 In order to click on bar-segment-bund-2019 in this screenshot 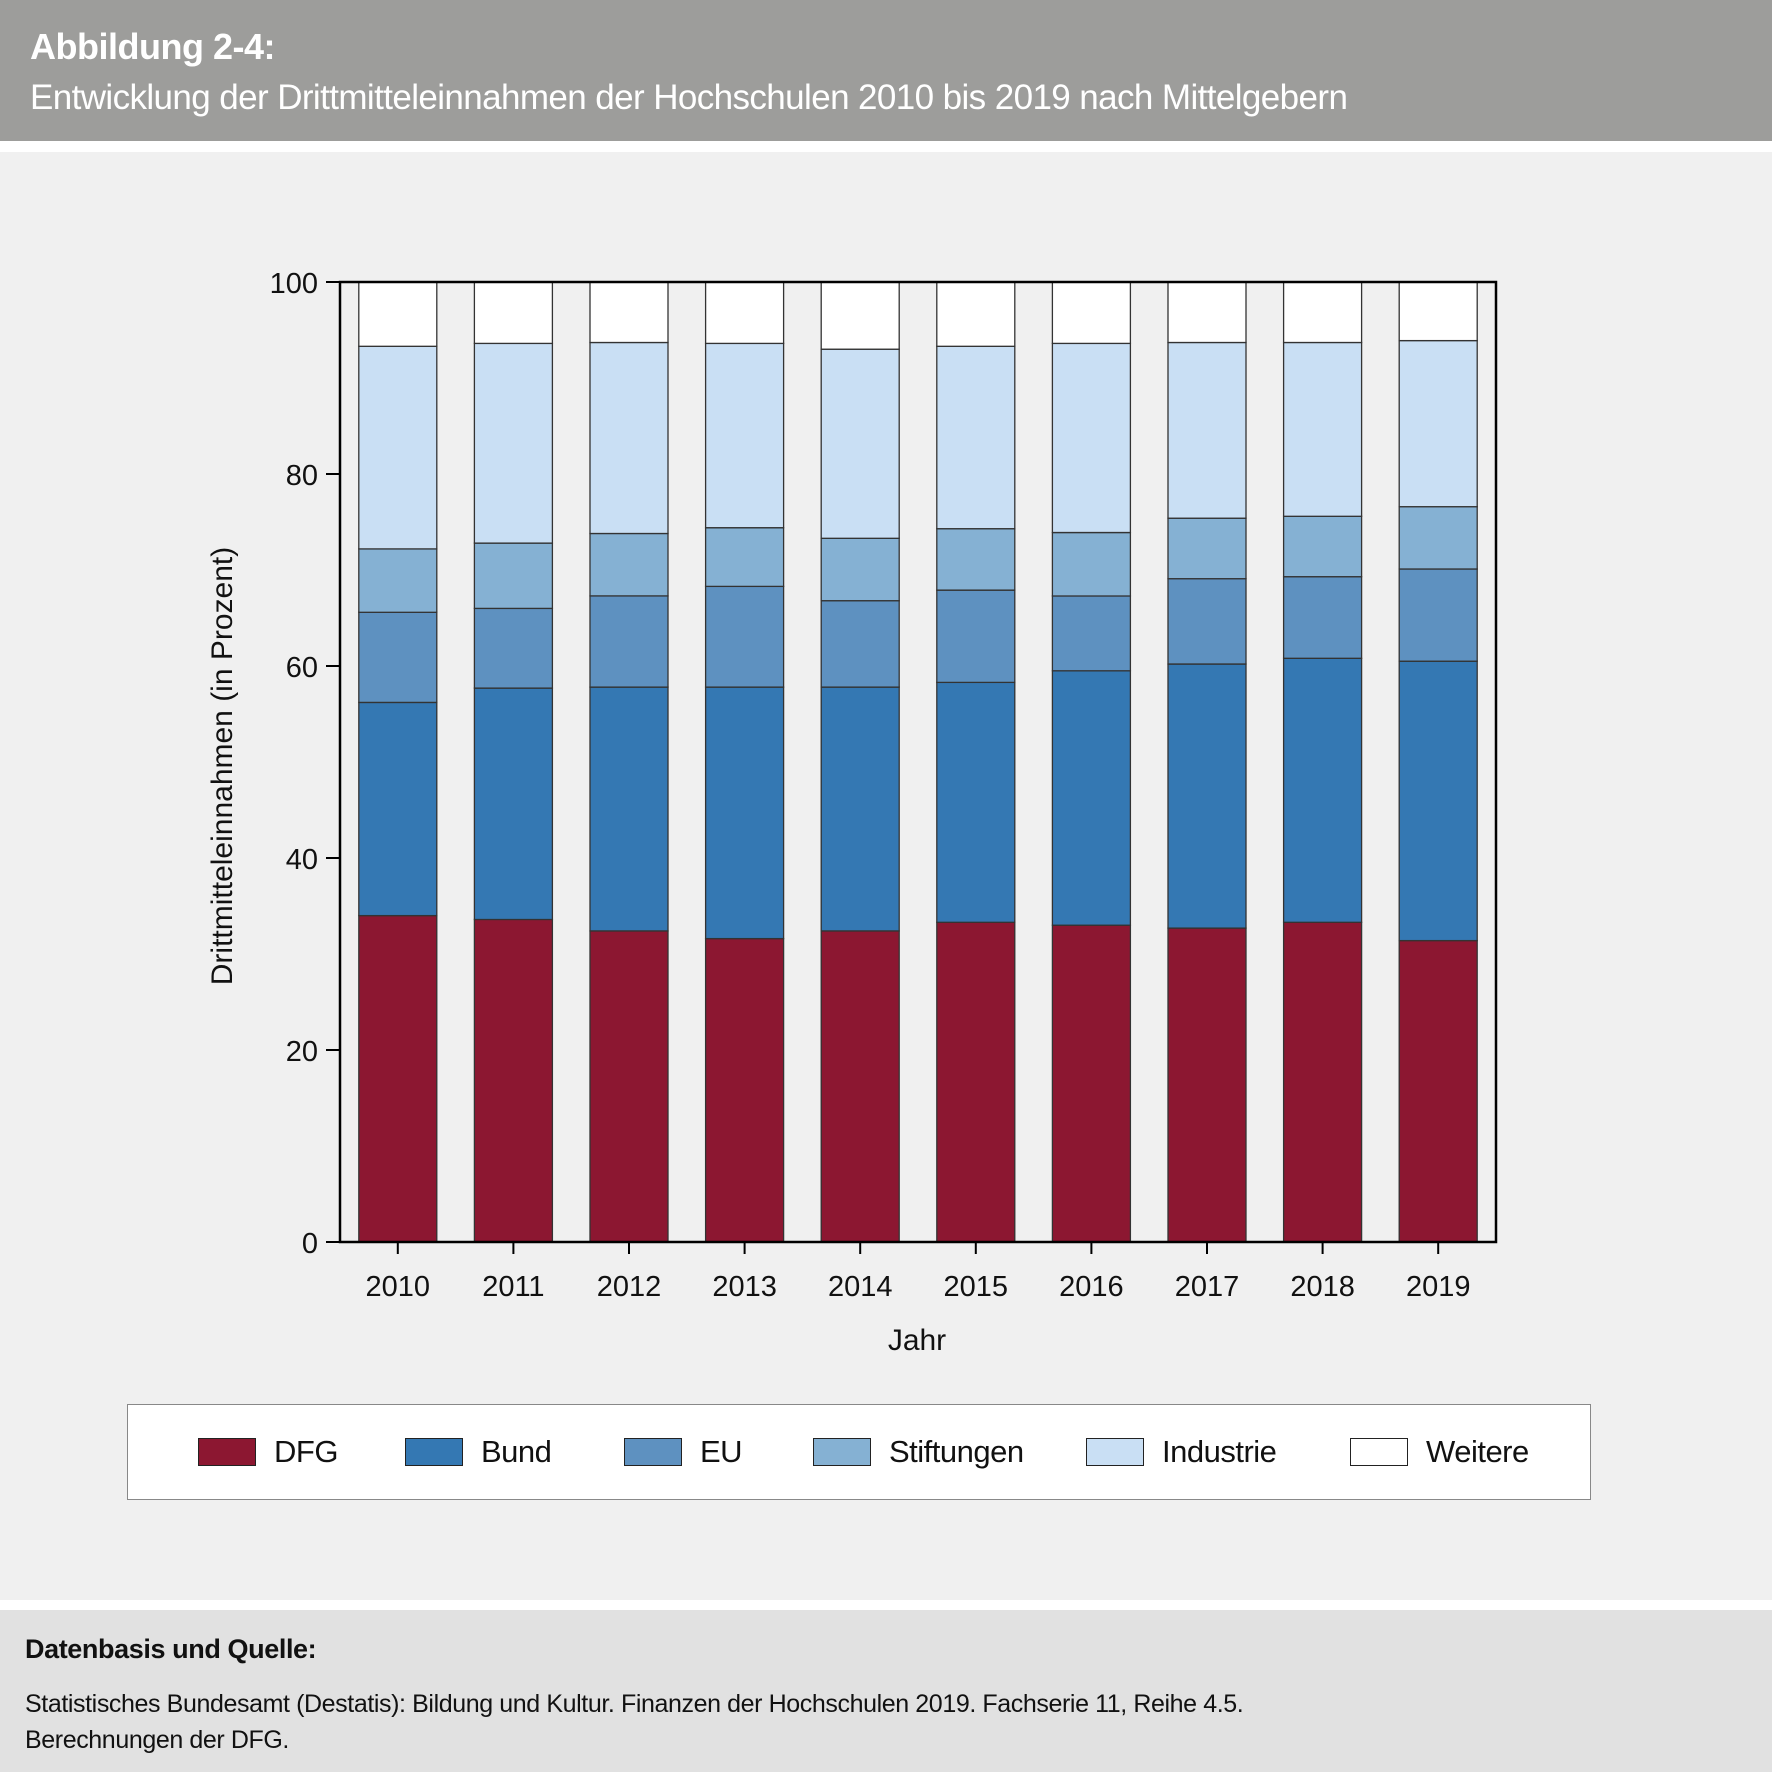, I will do `click(1438, 801)`.